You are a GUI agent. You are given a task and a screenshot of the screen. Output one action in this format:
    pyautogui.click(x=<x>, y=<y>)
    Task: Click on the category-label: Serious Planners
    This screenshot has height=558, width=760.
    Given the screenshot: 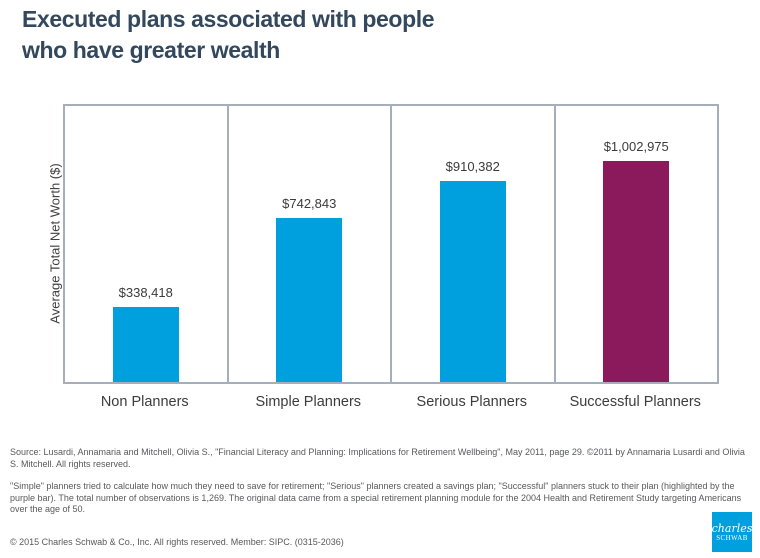 What is the action you would take?
    pyautogui.click(x=471, y=402)
    